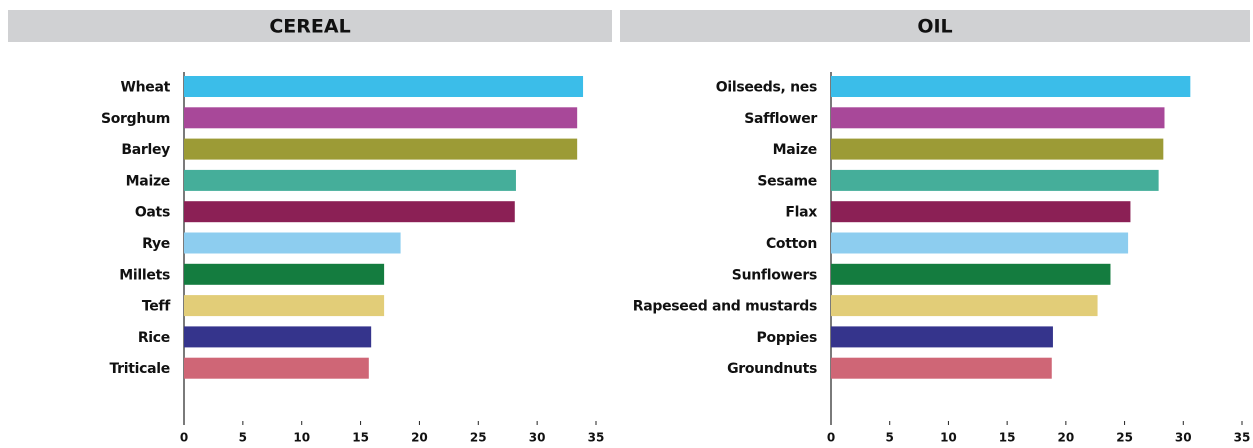  I want to click on category-label: Oilseeds, nes, so click(766, 88).